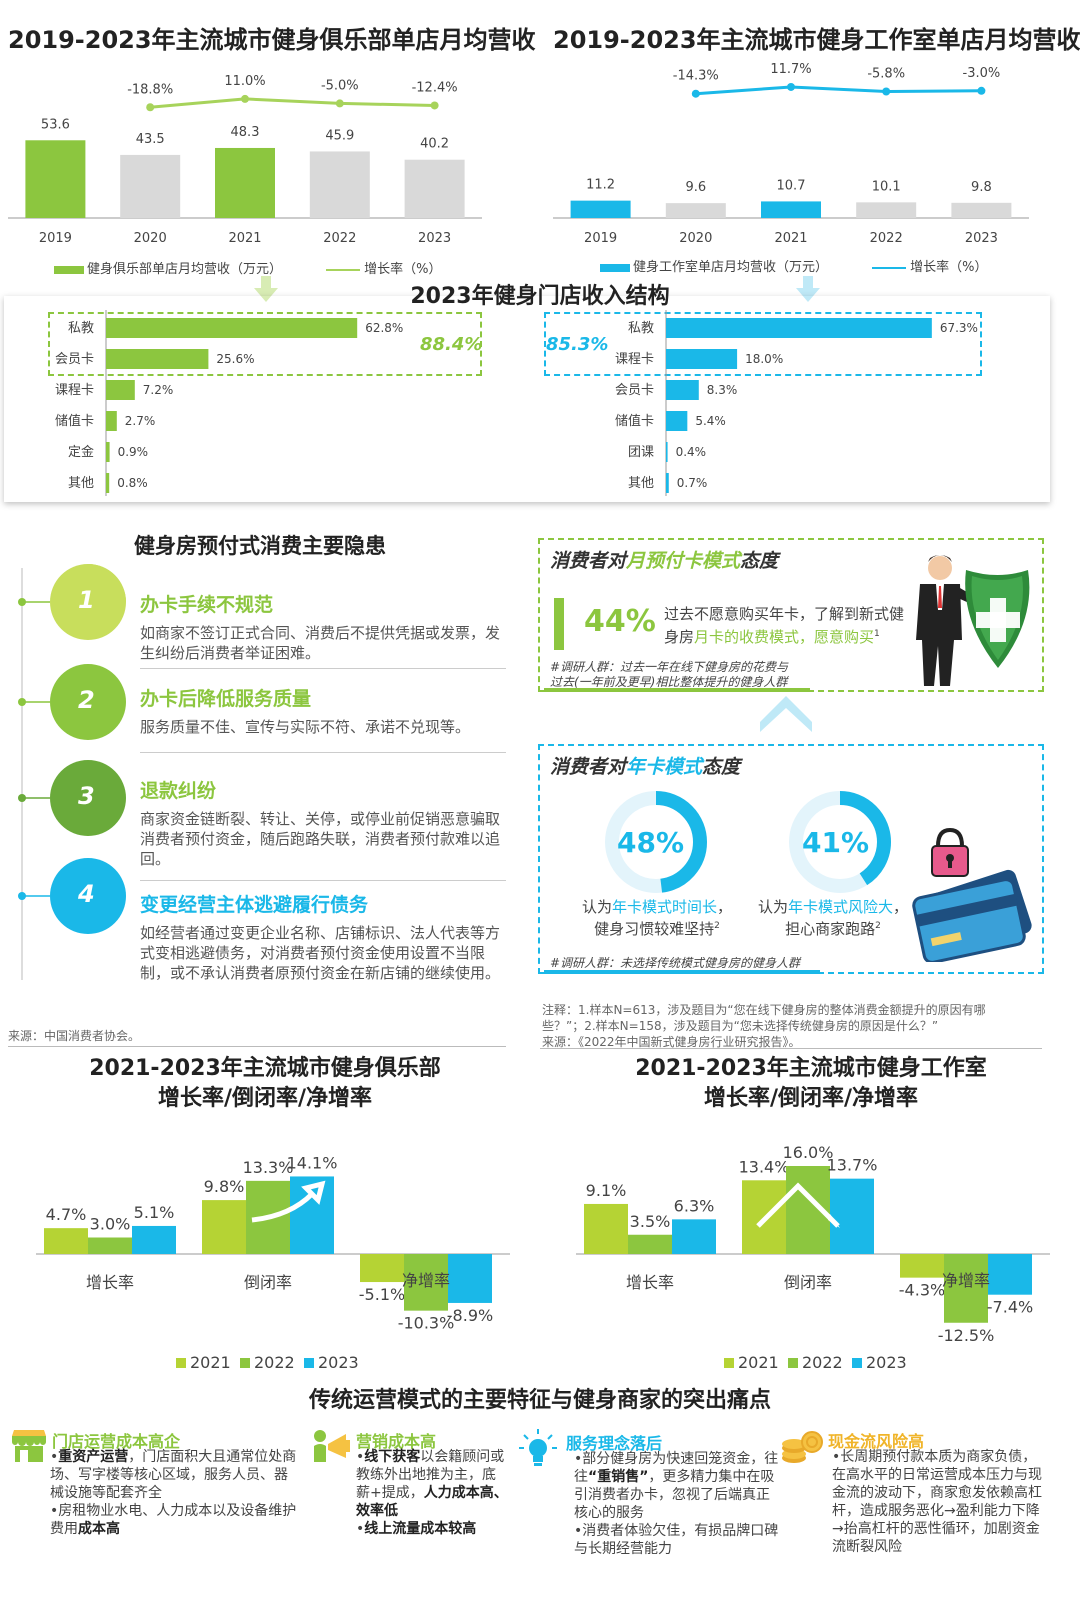 This screenshot has height=1603, width=1080. Describe the element at coordinates (185, 269) in the screenshot. I see `legend-bar-label: 健身俱乐部单店月均营收（万元）` at that location.